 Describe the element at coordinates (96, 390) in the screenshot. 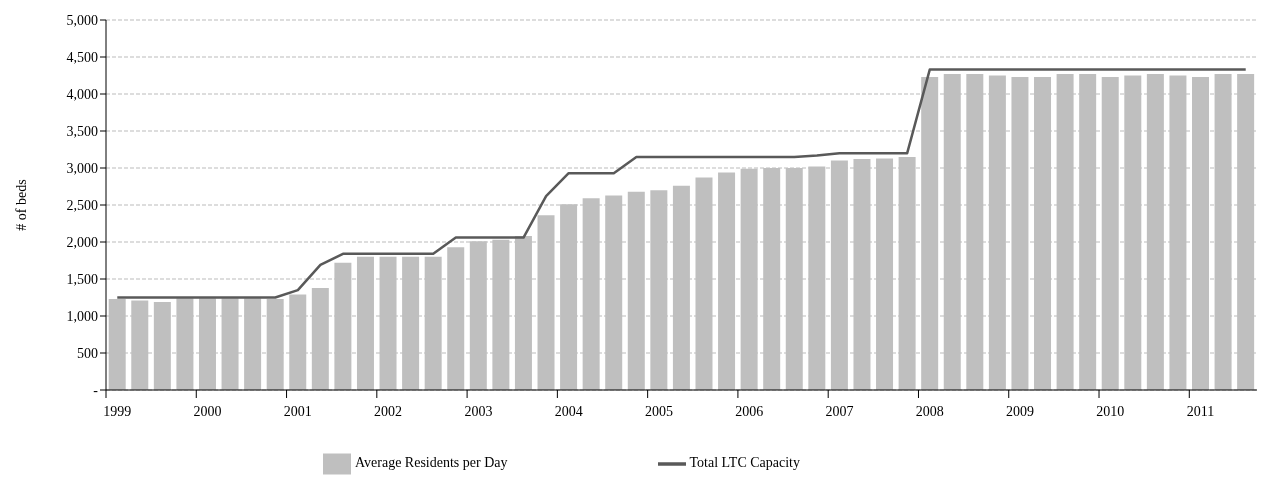

I see `y-tick-label: -` at that location.